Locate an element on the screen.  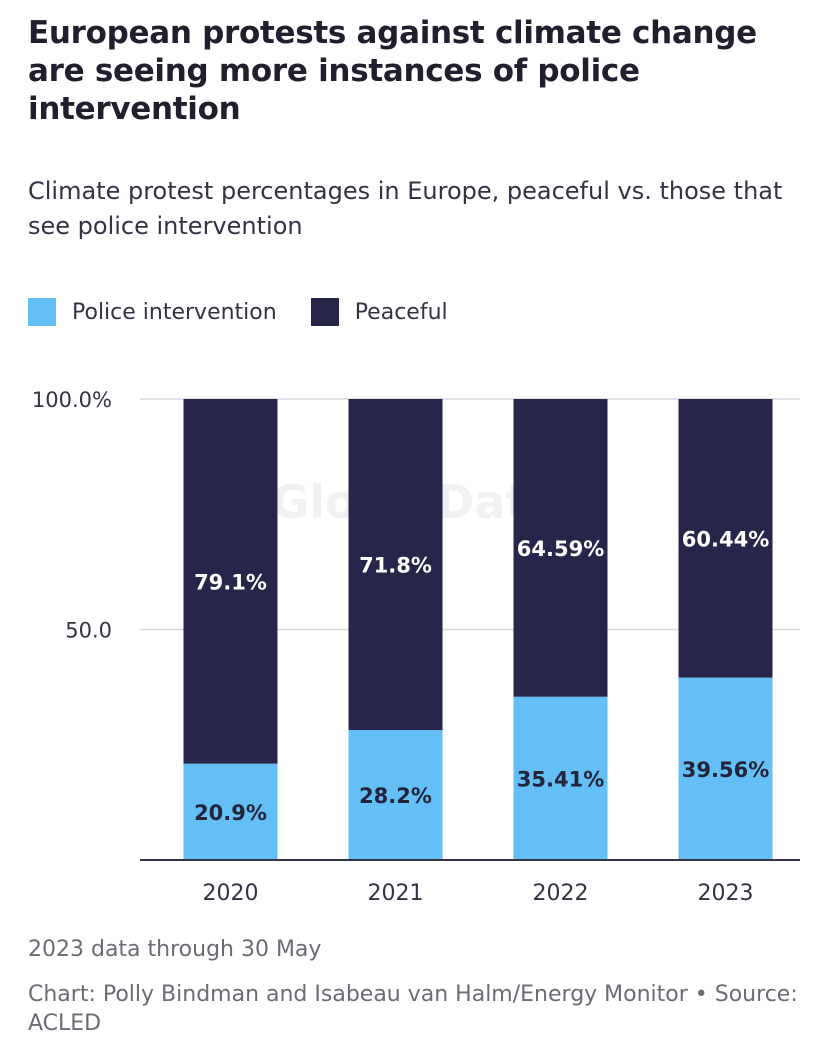
y-tick-label: 50.0 is located at coordinates (88, 631).